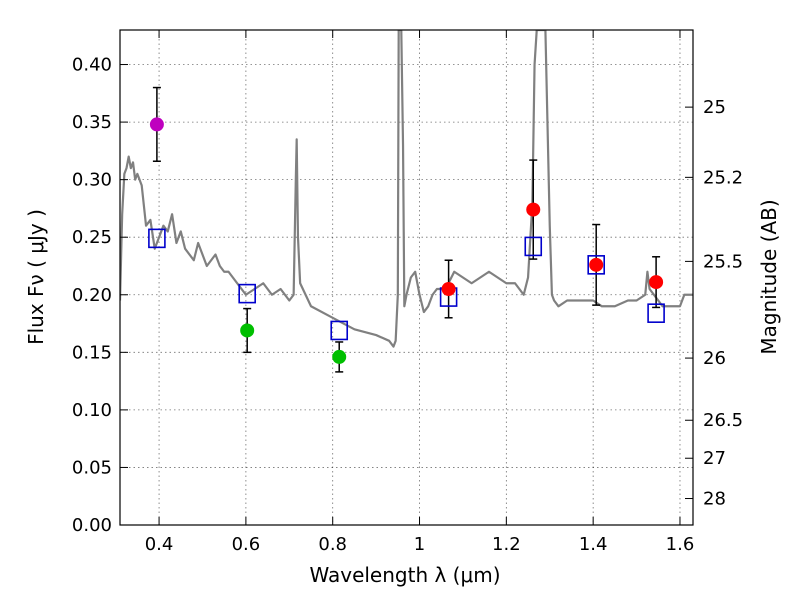 The image size is (800, 600). I want to click on x-tick-label: 1.4, so click(593, 544).